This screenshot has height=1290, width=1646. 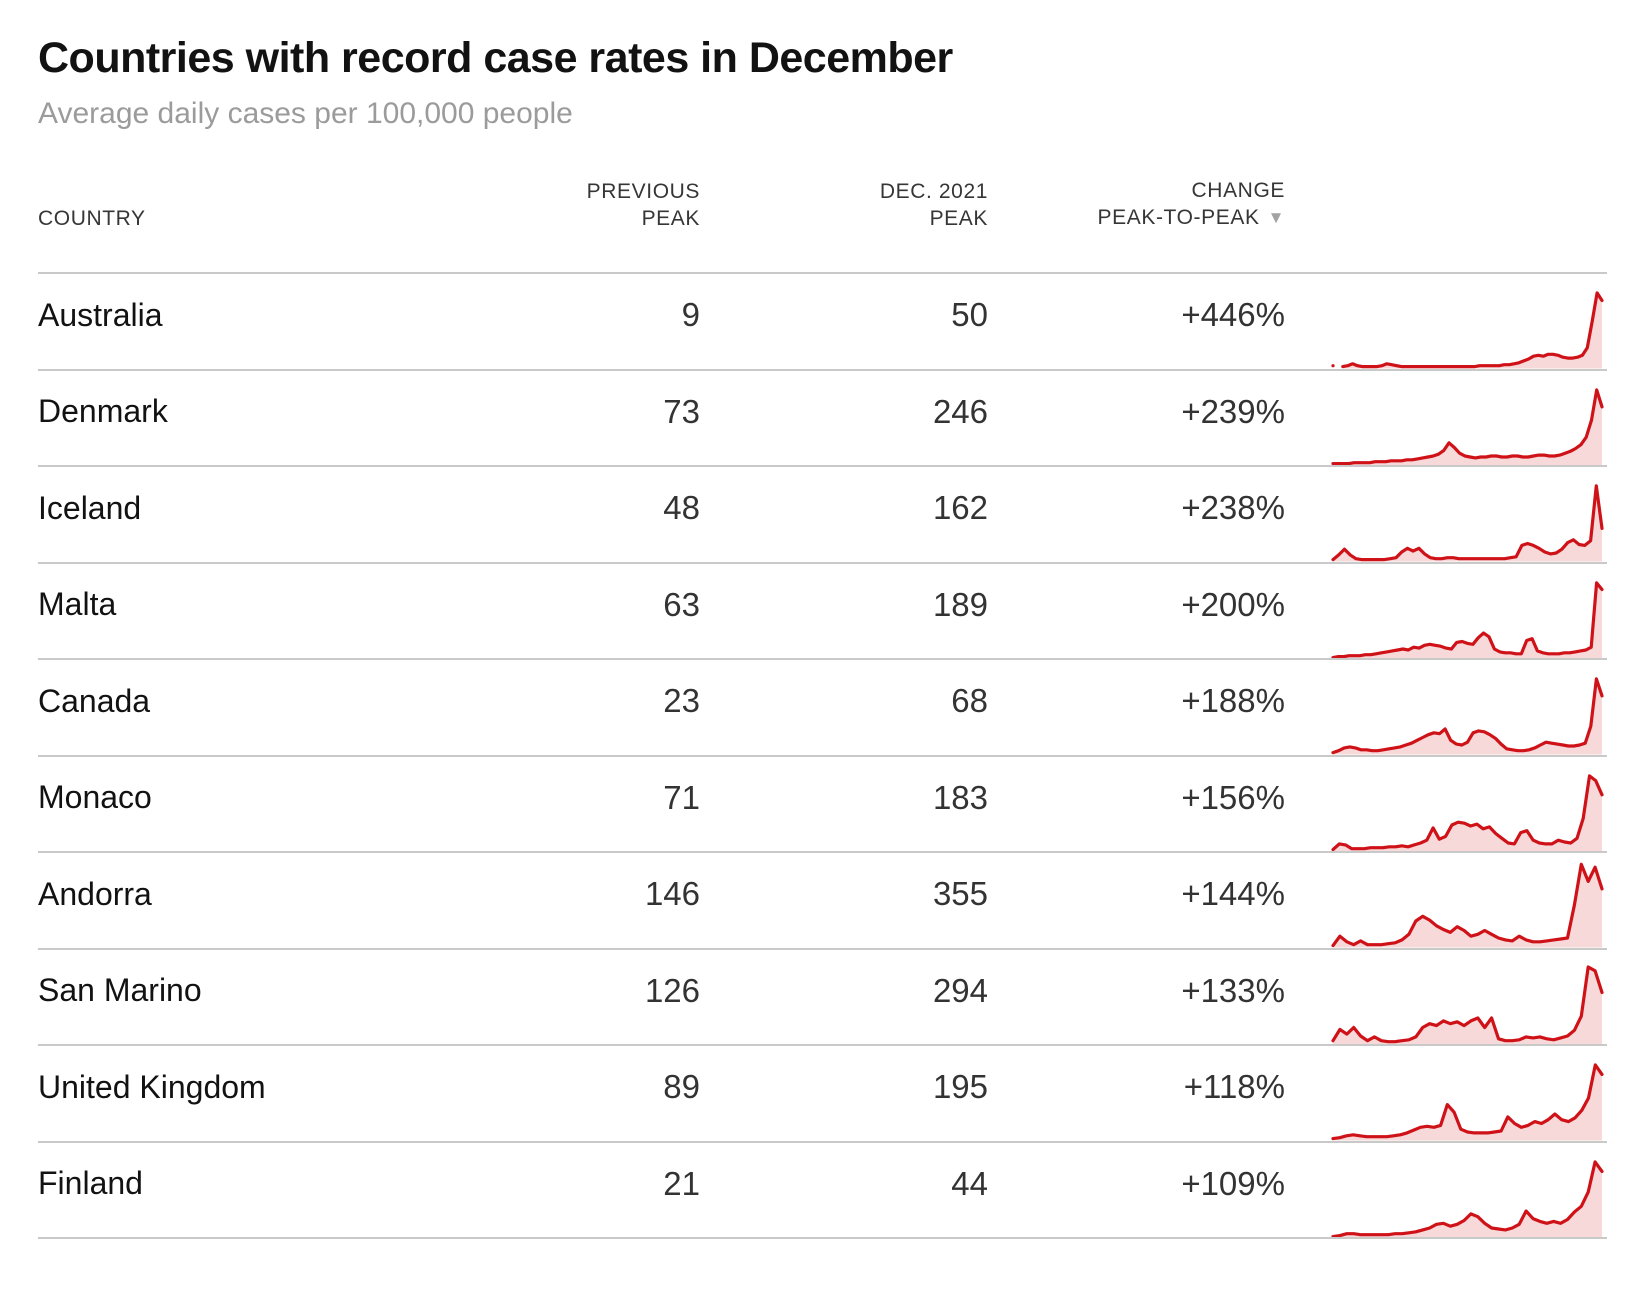 What do you see at coordinates (822, 320) in the screenshot?
I see `table-row: Australia 9 50 +446%` at bounding box center [822, 320].